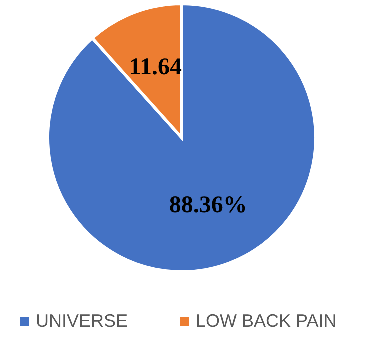 The image size is (368, 342). I want to click on data-label: 88.36%, so click(208, 205).